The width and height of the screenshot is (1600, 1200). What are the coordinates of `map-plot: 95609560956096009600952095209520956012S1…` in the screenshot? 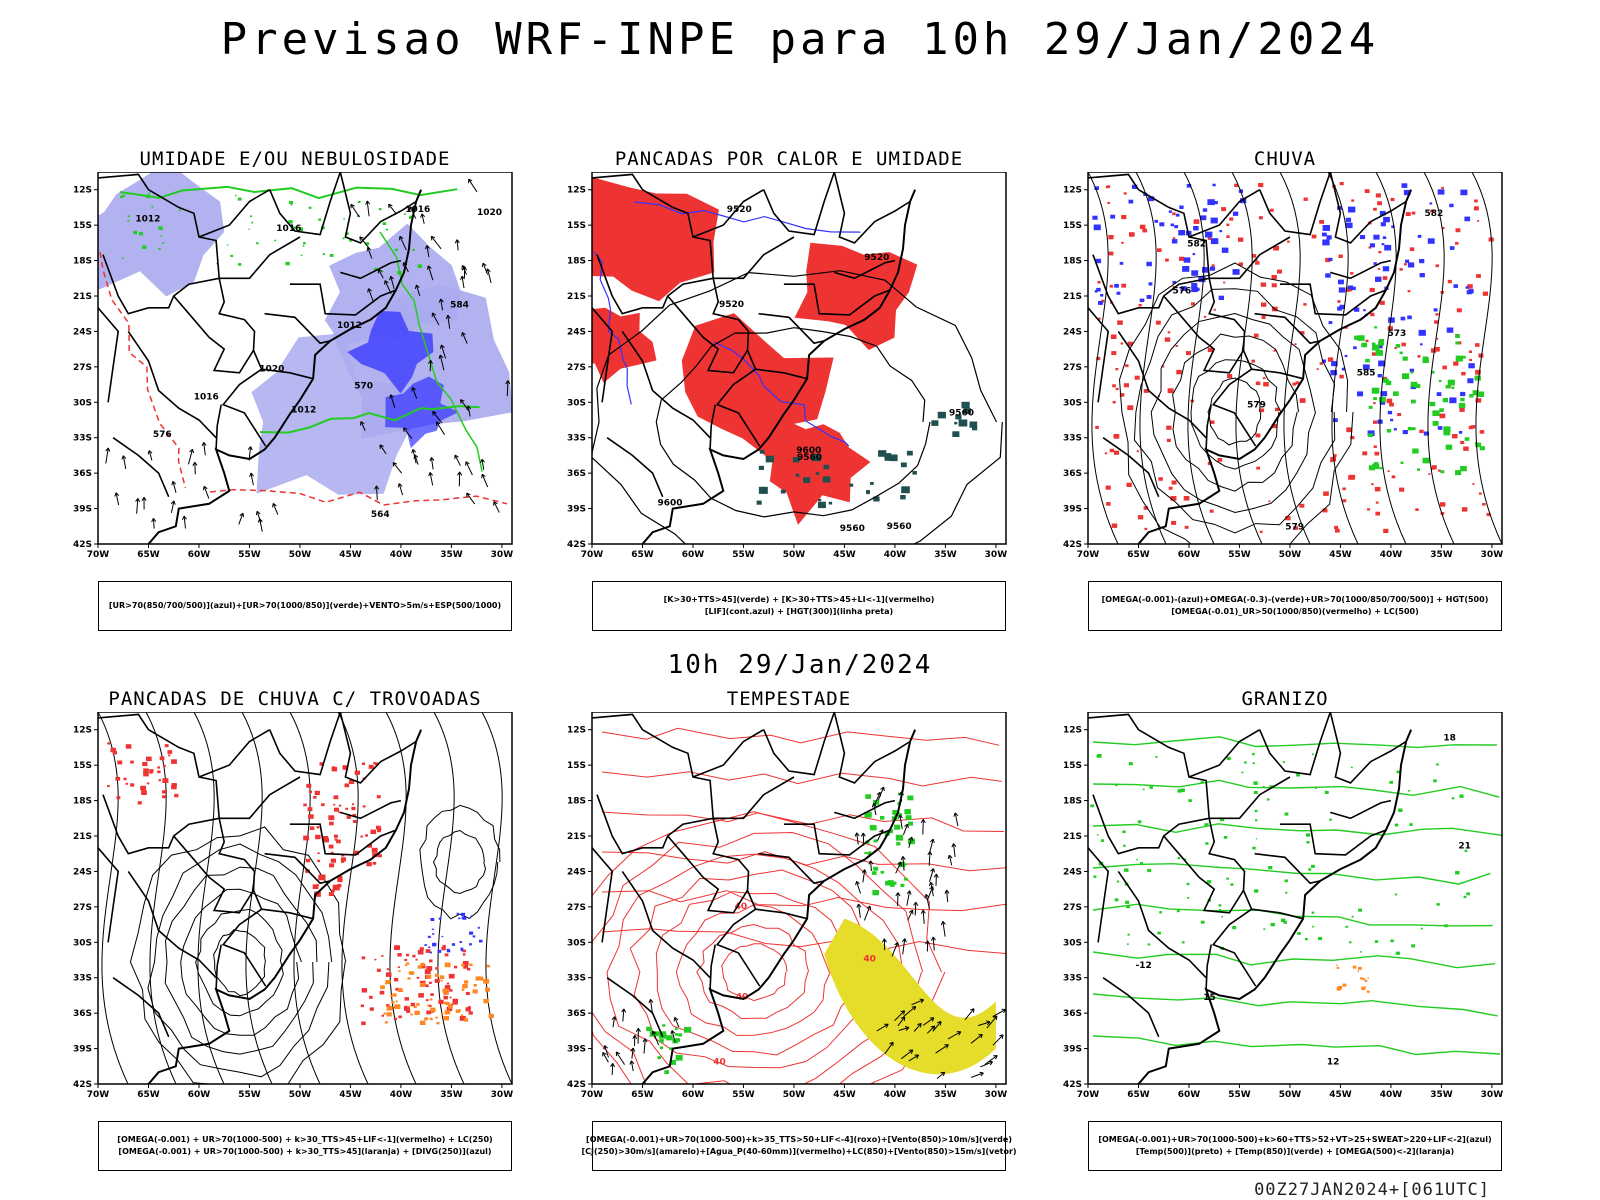 It's located at (787, 366).